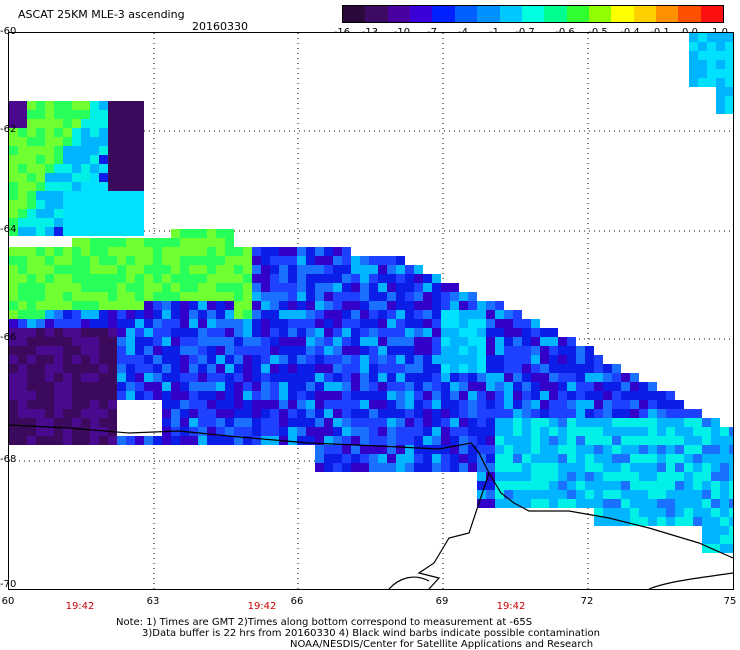 The height and width of the screenshot is (650, 740). I want to click on latitude-label: -68, so click(8, 459).